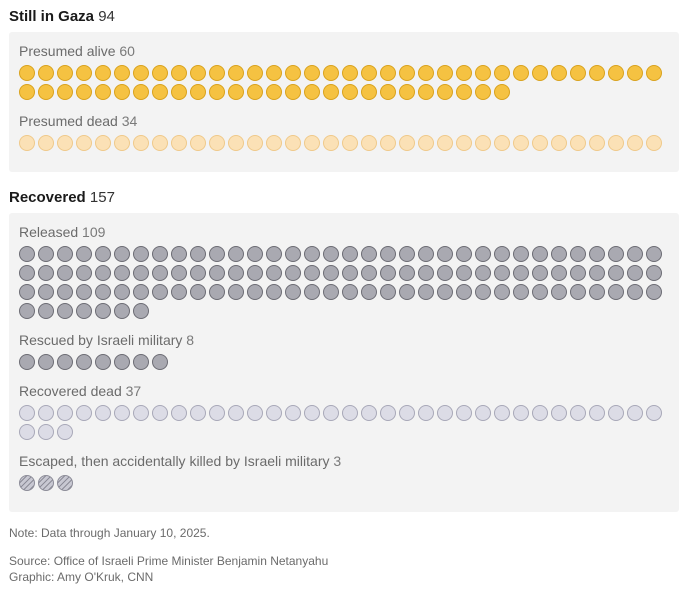 Image resolution: width=695 pixels, height=593 pixels. I want to click on section-heading-recovered: Recovered 157, so click(62, 198).